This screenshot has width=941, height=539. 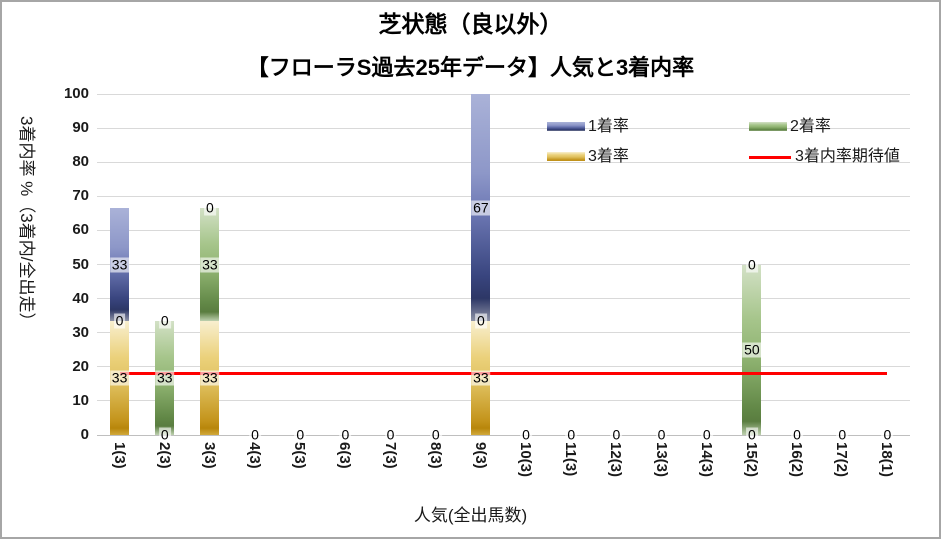 I want to click on data-label-9(3): 0, so click(x=481, y=320).